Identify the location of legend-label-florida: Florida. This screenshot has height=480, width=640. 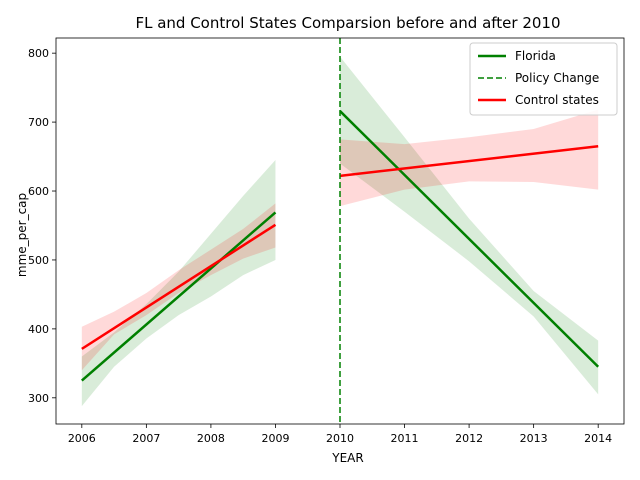
(535, 56).